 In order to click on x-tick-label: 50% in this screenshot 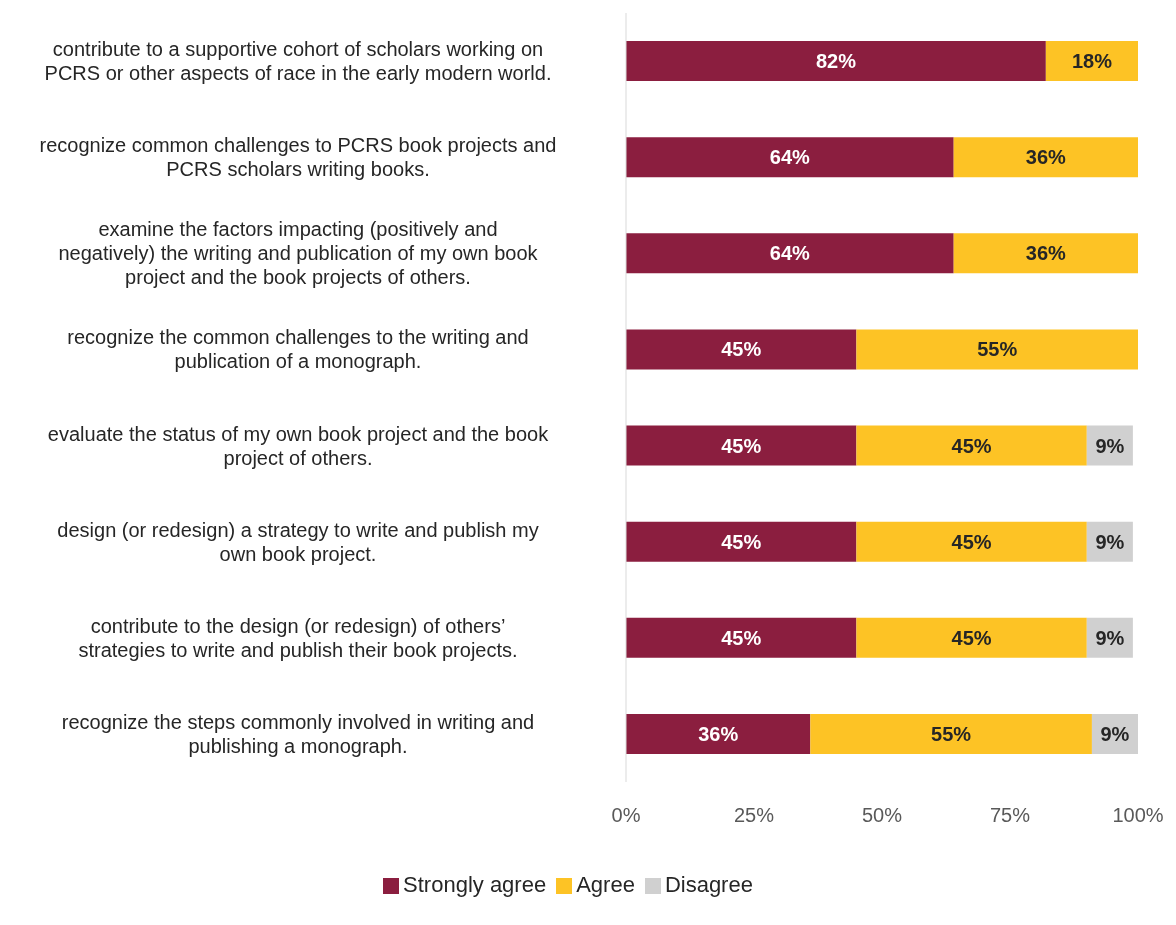, I will do `click(882, 815)`.